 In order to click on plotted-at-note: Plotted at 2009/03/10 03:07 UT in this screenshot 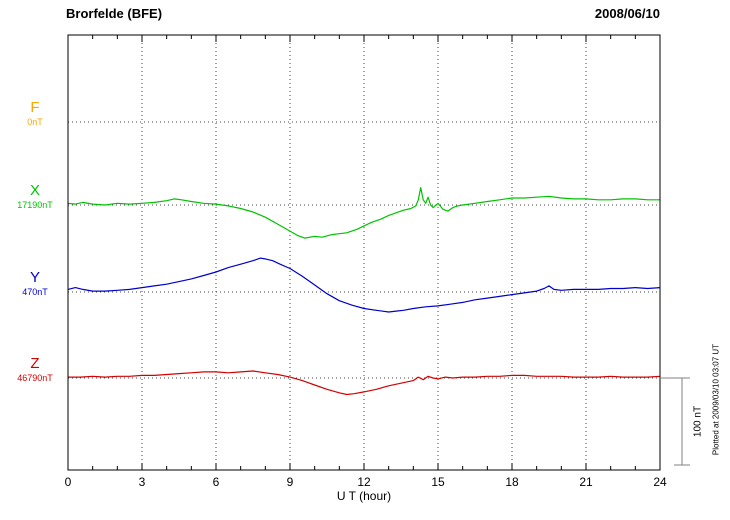, I will do `click(716, 399)`.